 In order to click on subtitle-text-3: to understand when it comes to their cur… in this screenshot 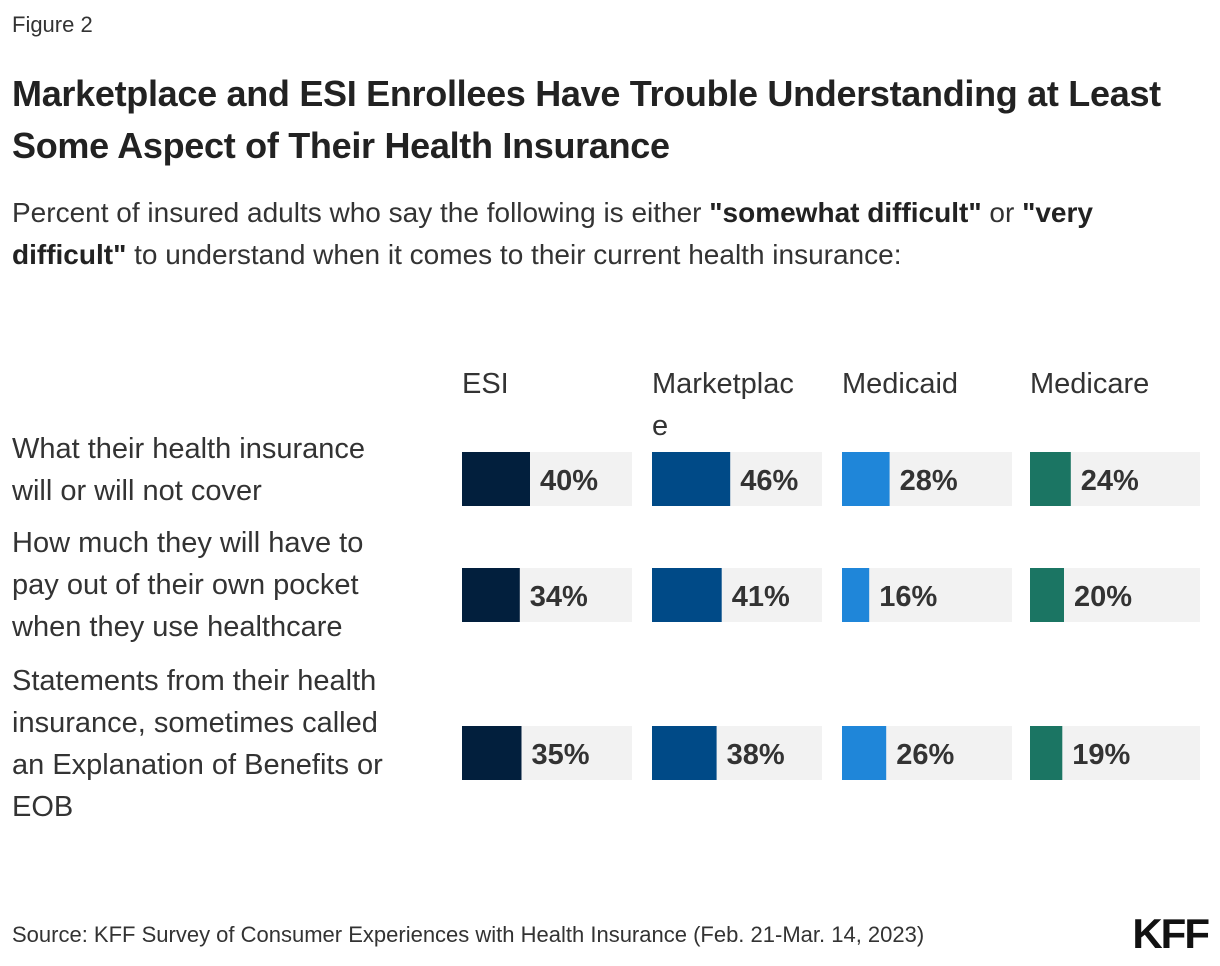, I will do `click(514, 254)`.